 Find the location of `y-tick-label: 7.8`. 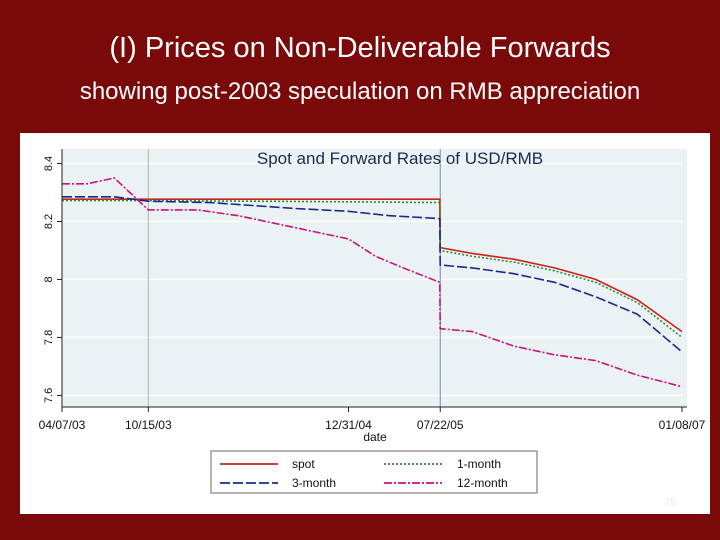

y-tick-label: 7.8 is located at coordinates (49, 337).